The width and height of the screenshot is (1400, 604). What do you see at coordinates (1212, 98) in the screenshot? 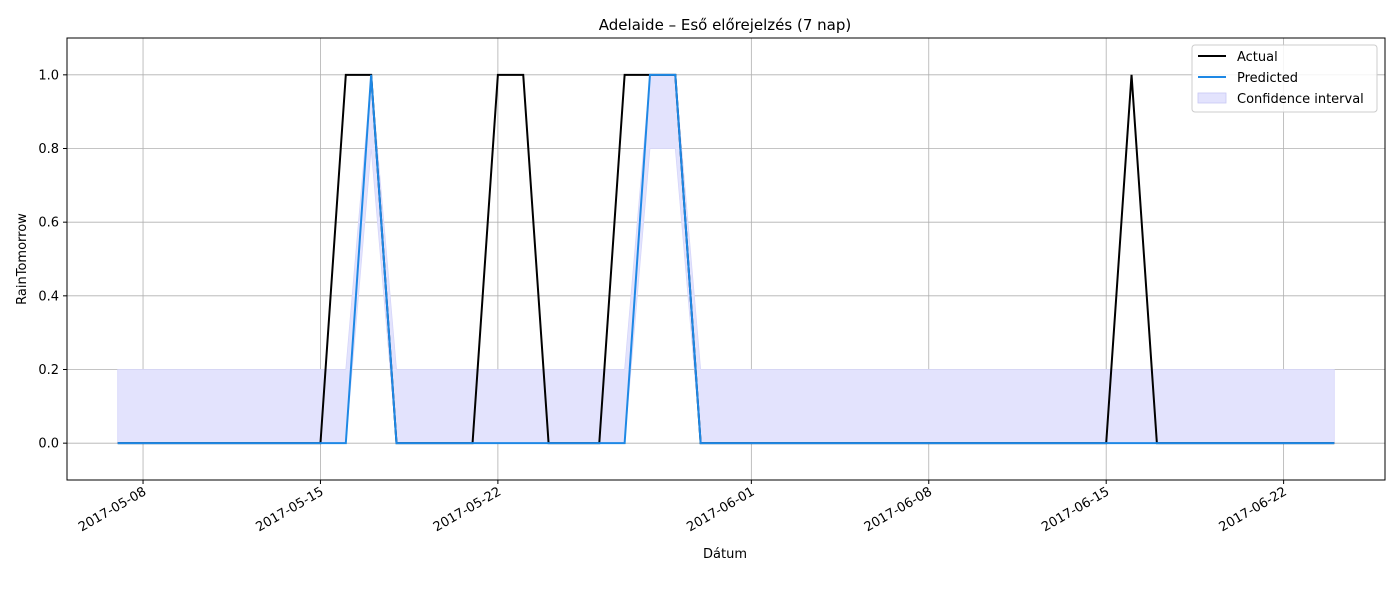
I see `legend-swatch-confidence` at bounding box center [1212, 98].